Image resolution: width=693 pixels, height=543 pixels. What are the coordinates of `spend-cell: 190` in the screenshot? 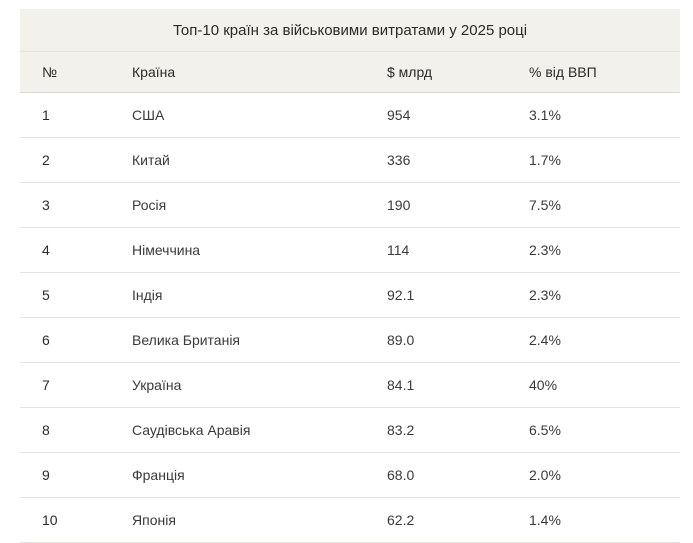 It's located at (399, 205).